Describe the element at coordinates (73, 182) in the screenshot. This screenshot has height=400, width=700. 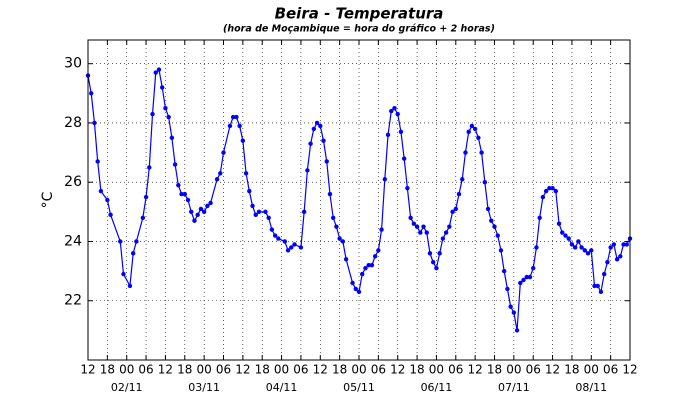
I see `y-tick-label: 26` at that location.